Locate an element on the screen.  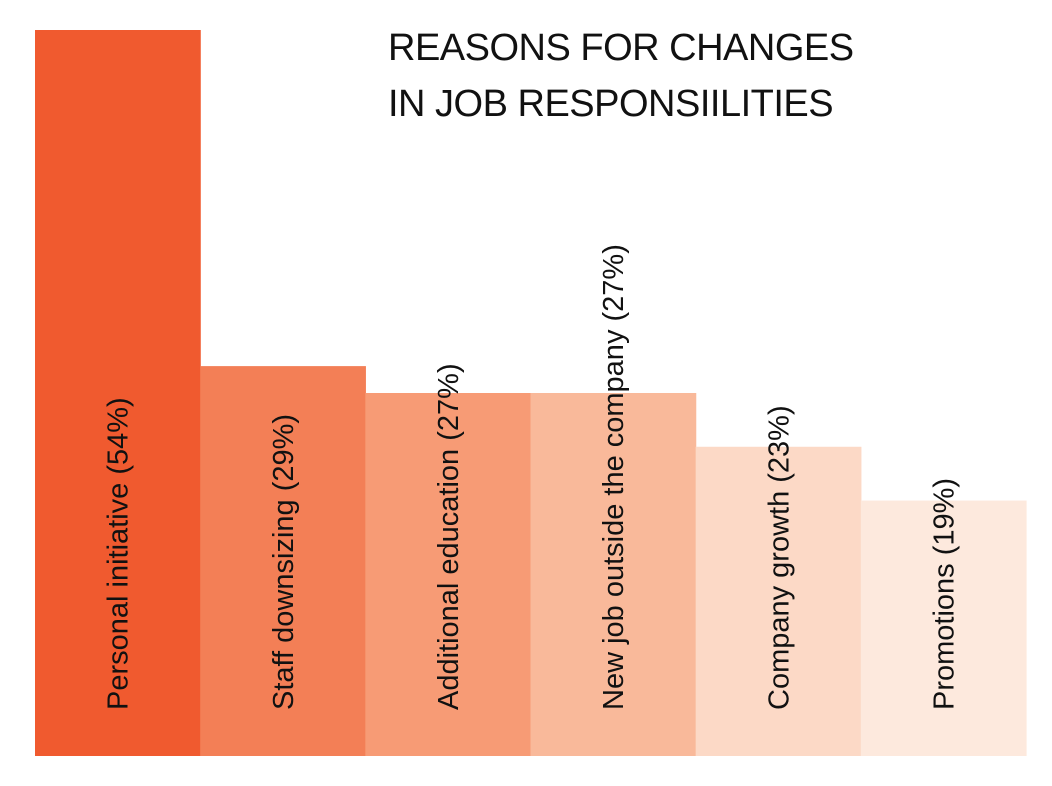
bar-label-new-job-outside-the-company: New job outside the company (27%) is located at coordinates (614, 477).